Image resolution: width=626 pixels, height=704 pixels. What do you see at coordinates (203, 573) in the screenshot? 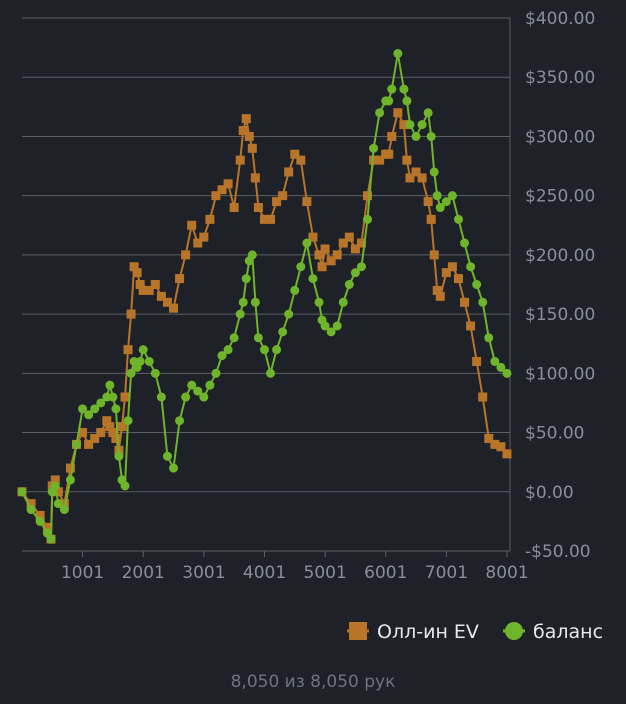
I see `x-tick-label: 3001` at bounding box center [203, 573].